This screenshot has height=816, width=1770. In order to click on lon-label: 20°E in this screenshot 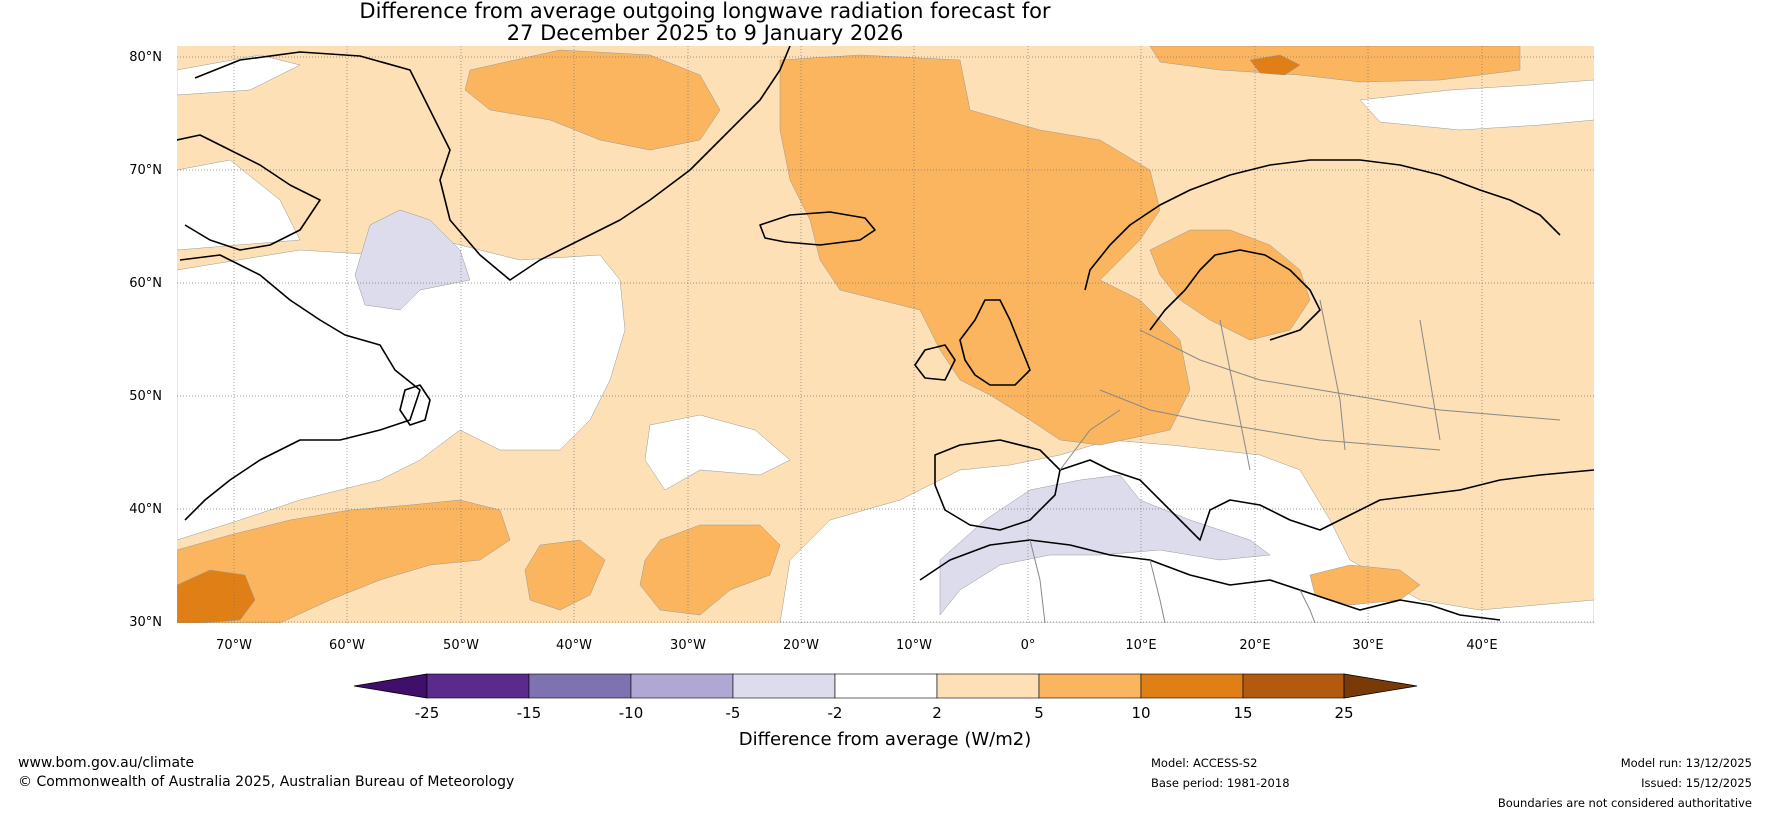, I will do `click(1254, 645)`.